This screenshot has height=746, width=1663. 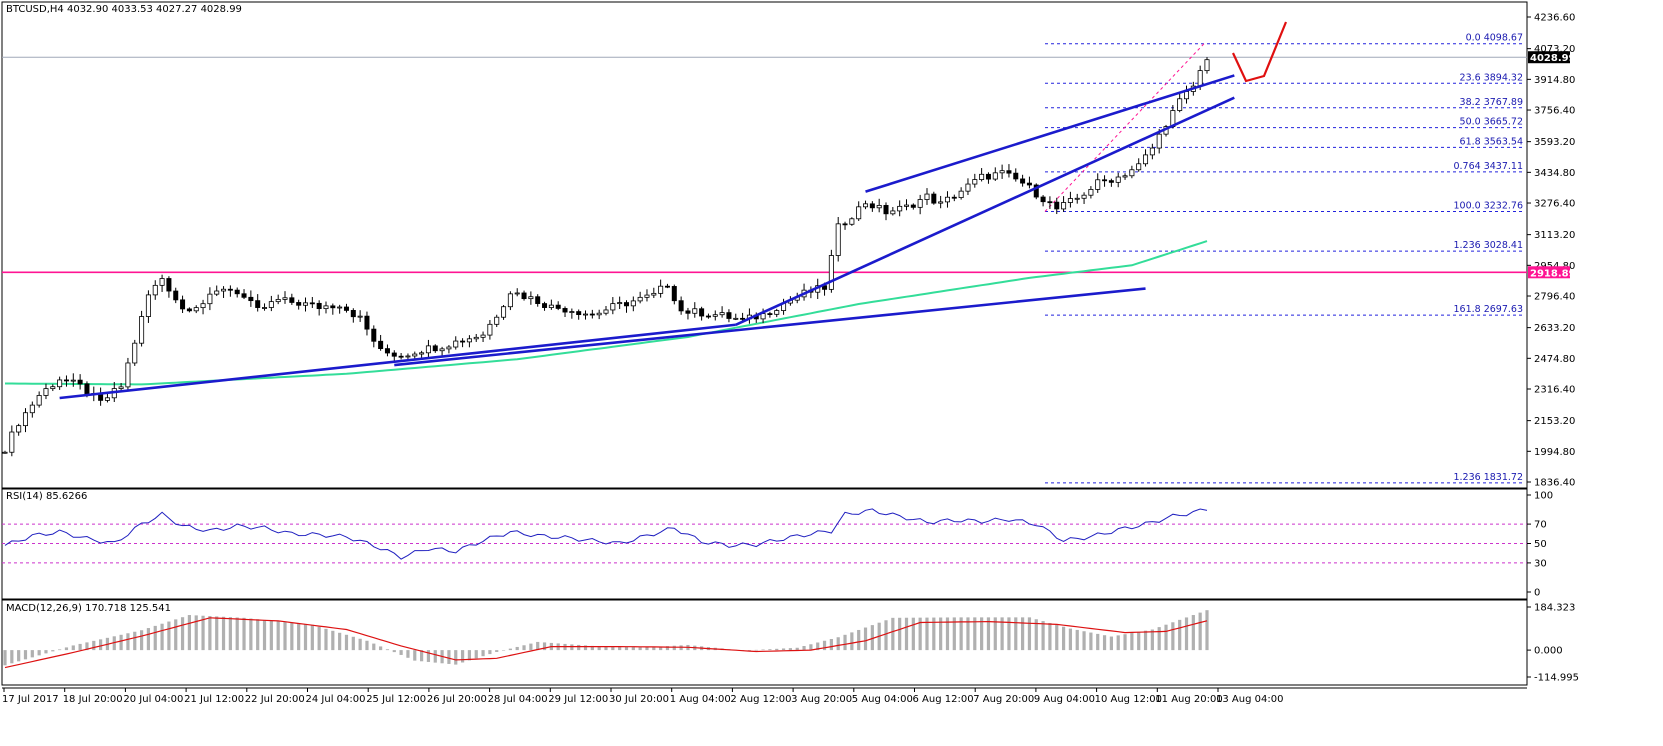 What do you see at coordinates (1554, 18) in the screenshot?
I see `price-tick-label: 4236.60` at bounding box center [1554, 18].